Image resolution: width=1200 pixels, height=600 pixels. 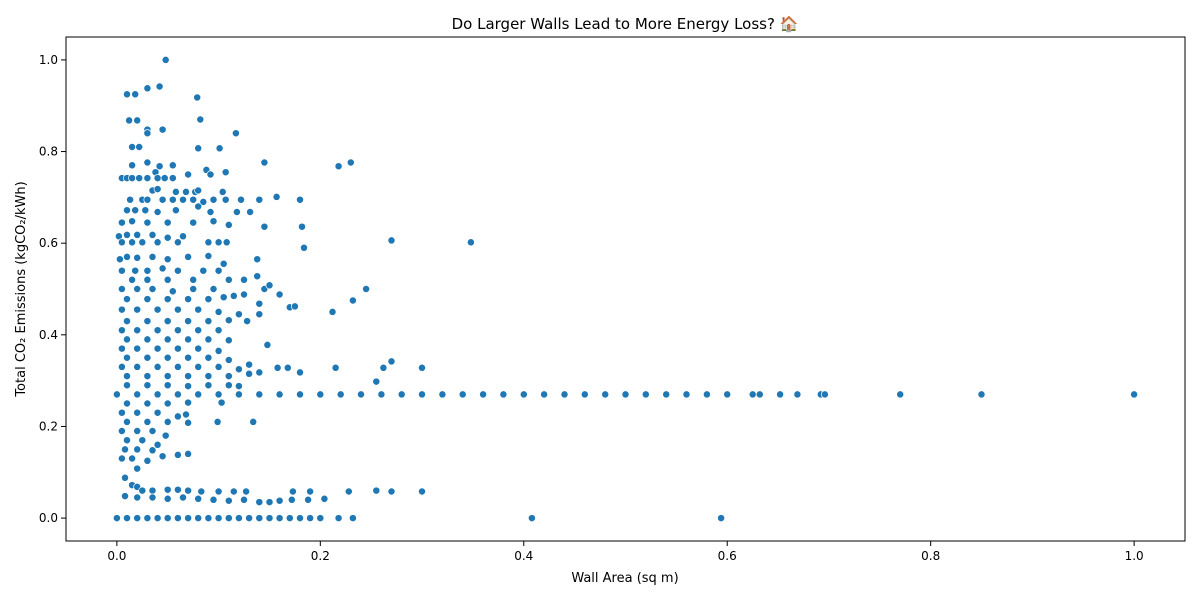 I want to click on x-tick-label: 0.4, so click(x=523, y=556).